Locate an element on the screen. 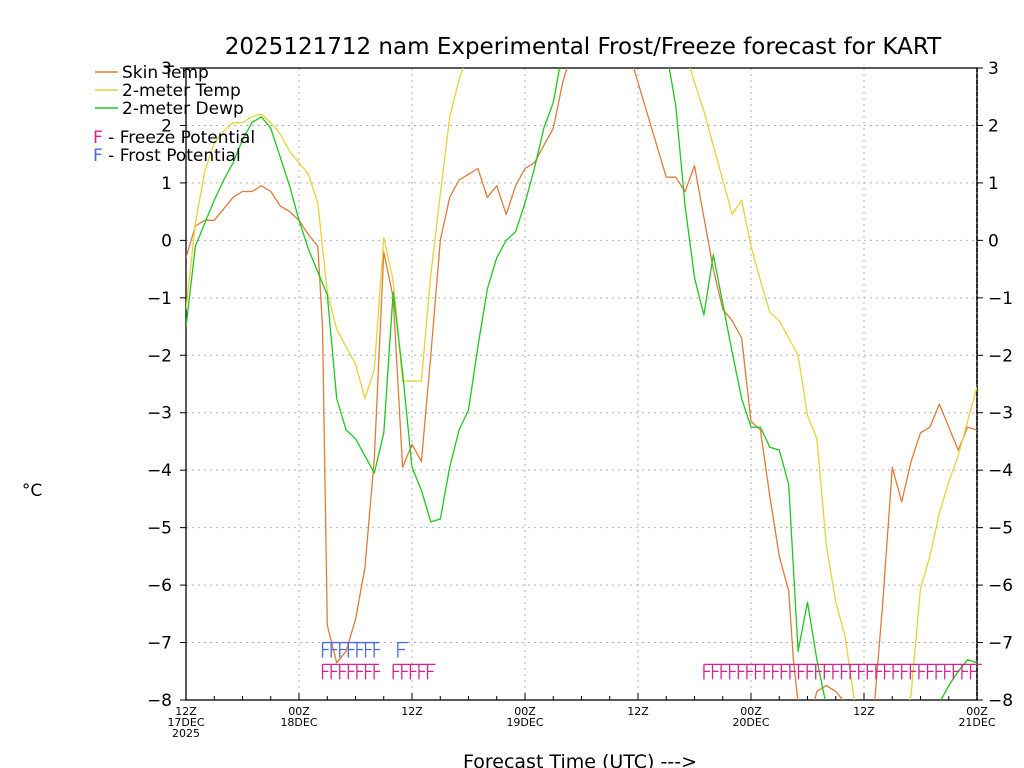 The image size is (1024, 768). y-tick-label-right: 2 is located at coordinates (993, 126).